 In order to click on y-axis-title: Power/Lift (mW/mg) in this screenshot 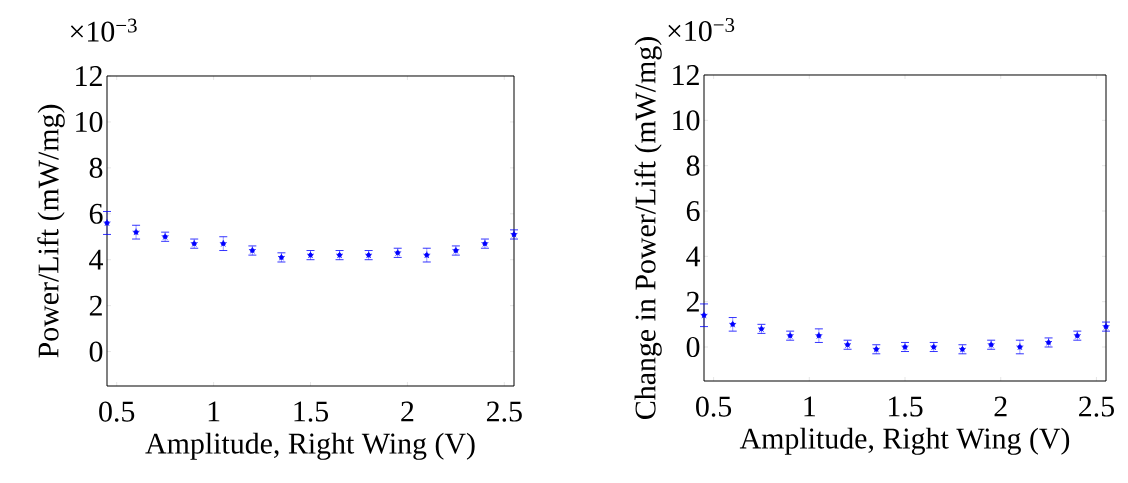, I will do `click(51, 231)`.